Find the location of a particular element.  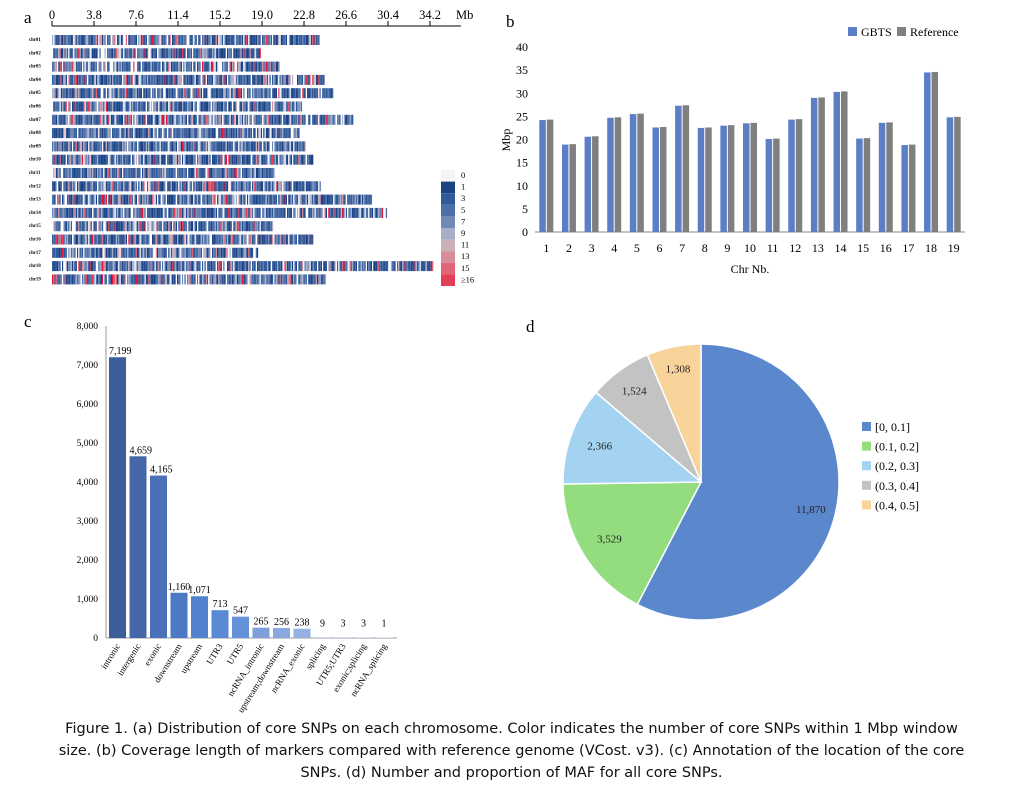

reference-bar is located at coordinates (821, 164).